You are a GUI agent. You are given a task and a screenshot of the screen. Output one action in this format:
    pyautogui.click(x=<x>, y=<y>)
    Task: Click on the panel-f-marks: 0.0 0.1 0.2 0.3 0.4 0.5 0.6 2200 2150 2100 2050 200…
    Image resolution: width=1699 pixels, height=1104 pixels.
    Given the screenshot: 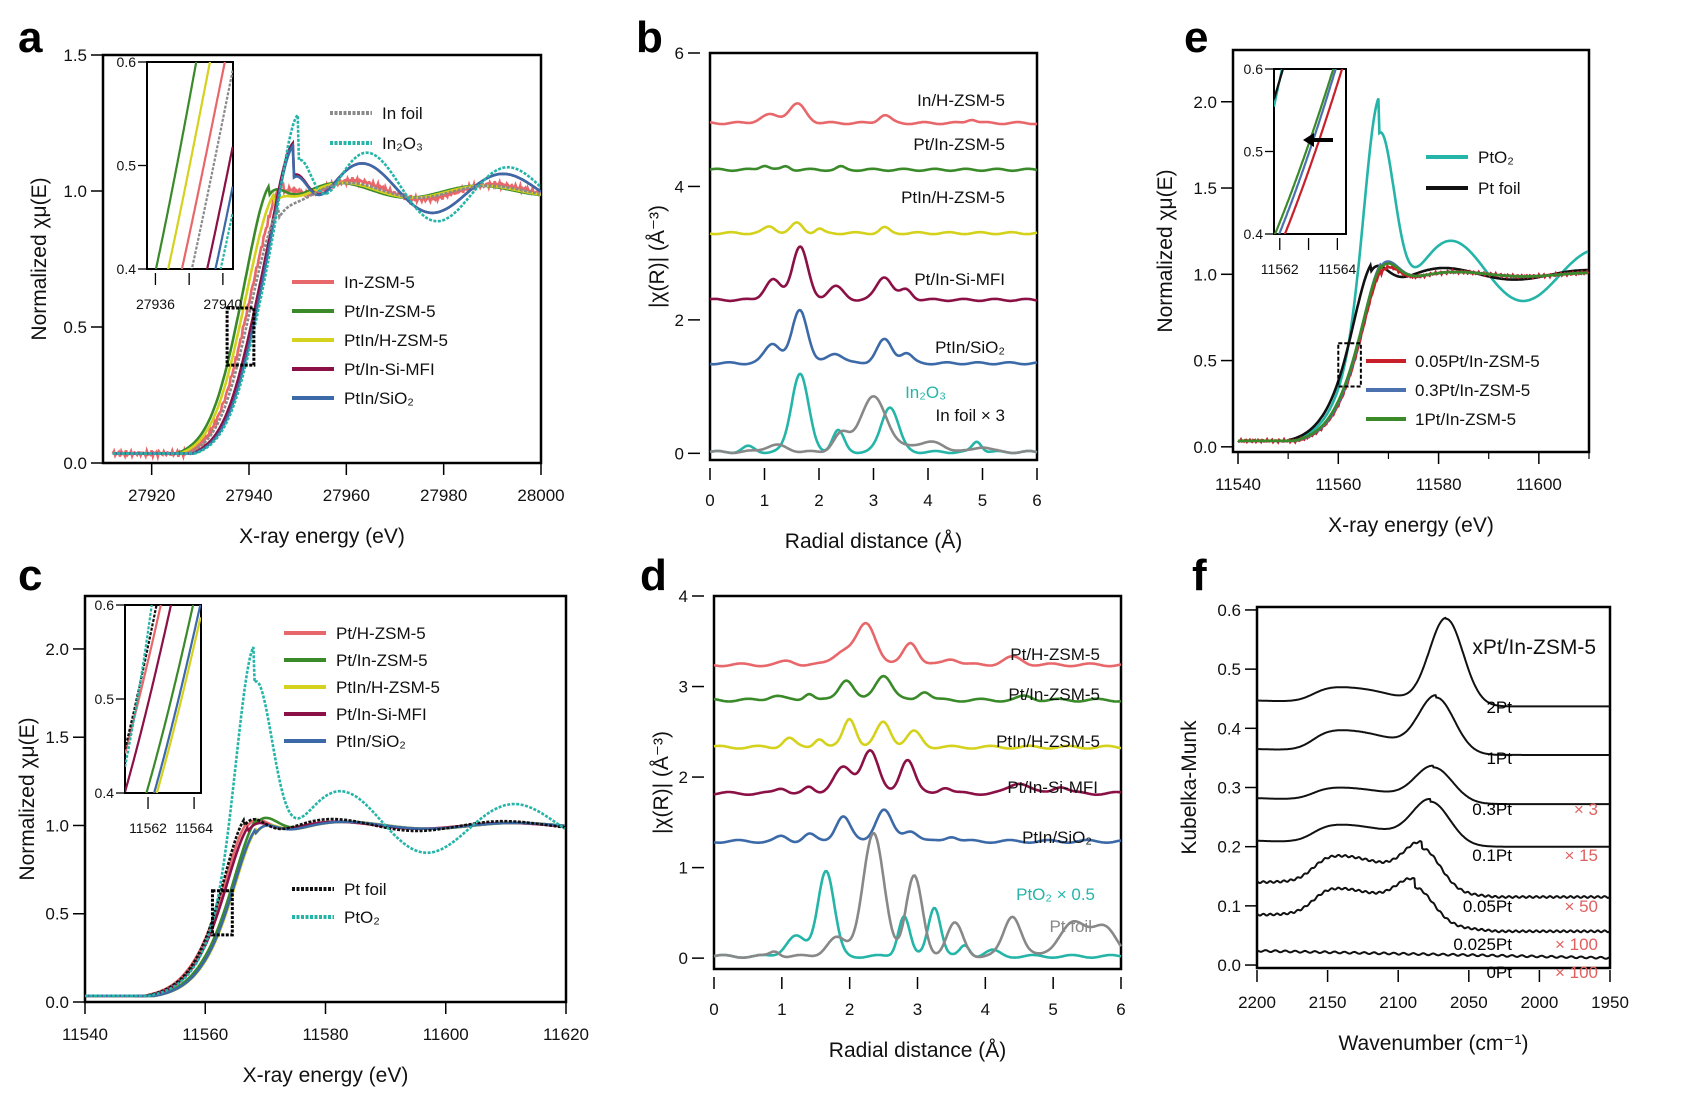 What is the action you would take?
    pyautogui.click(x=1403, y=828)
    